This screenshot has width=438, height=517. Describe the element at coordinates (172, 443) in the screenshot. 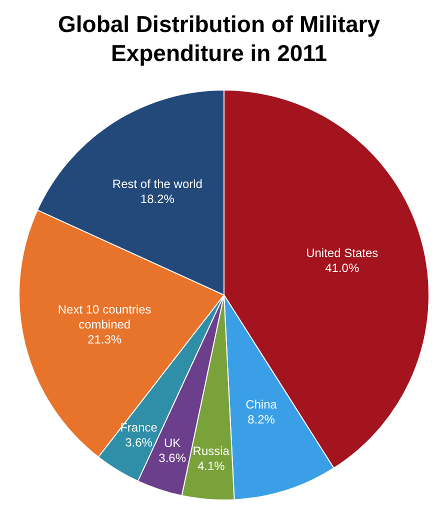

I see `slice-label: UK` at that location.